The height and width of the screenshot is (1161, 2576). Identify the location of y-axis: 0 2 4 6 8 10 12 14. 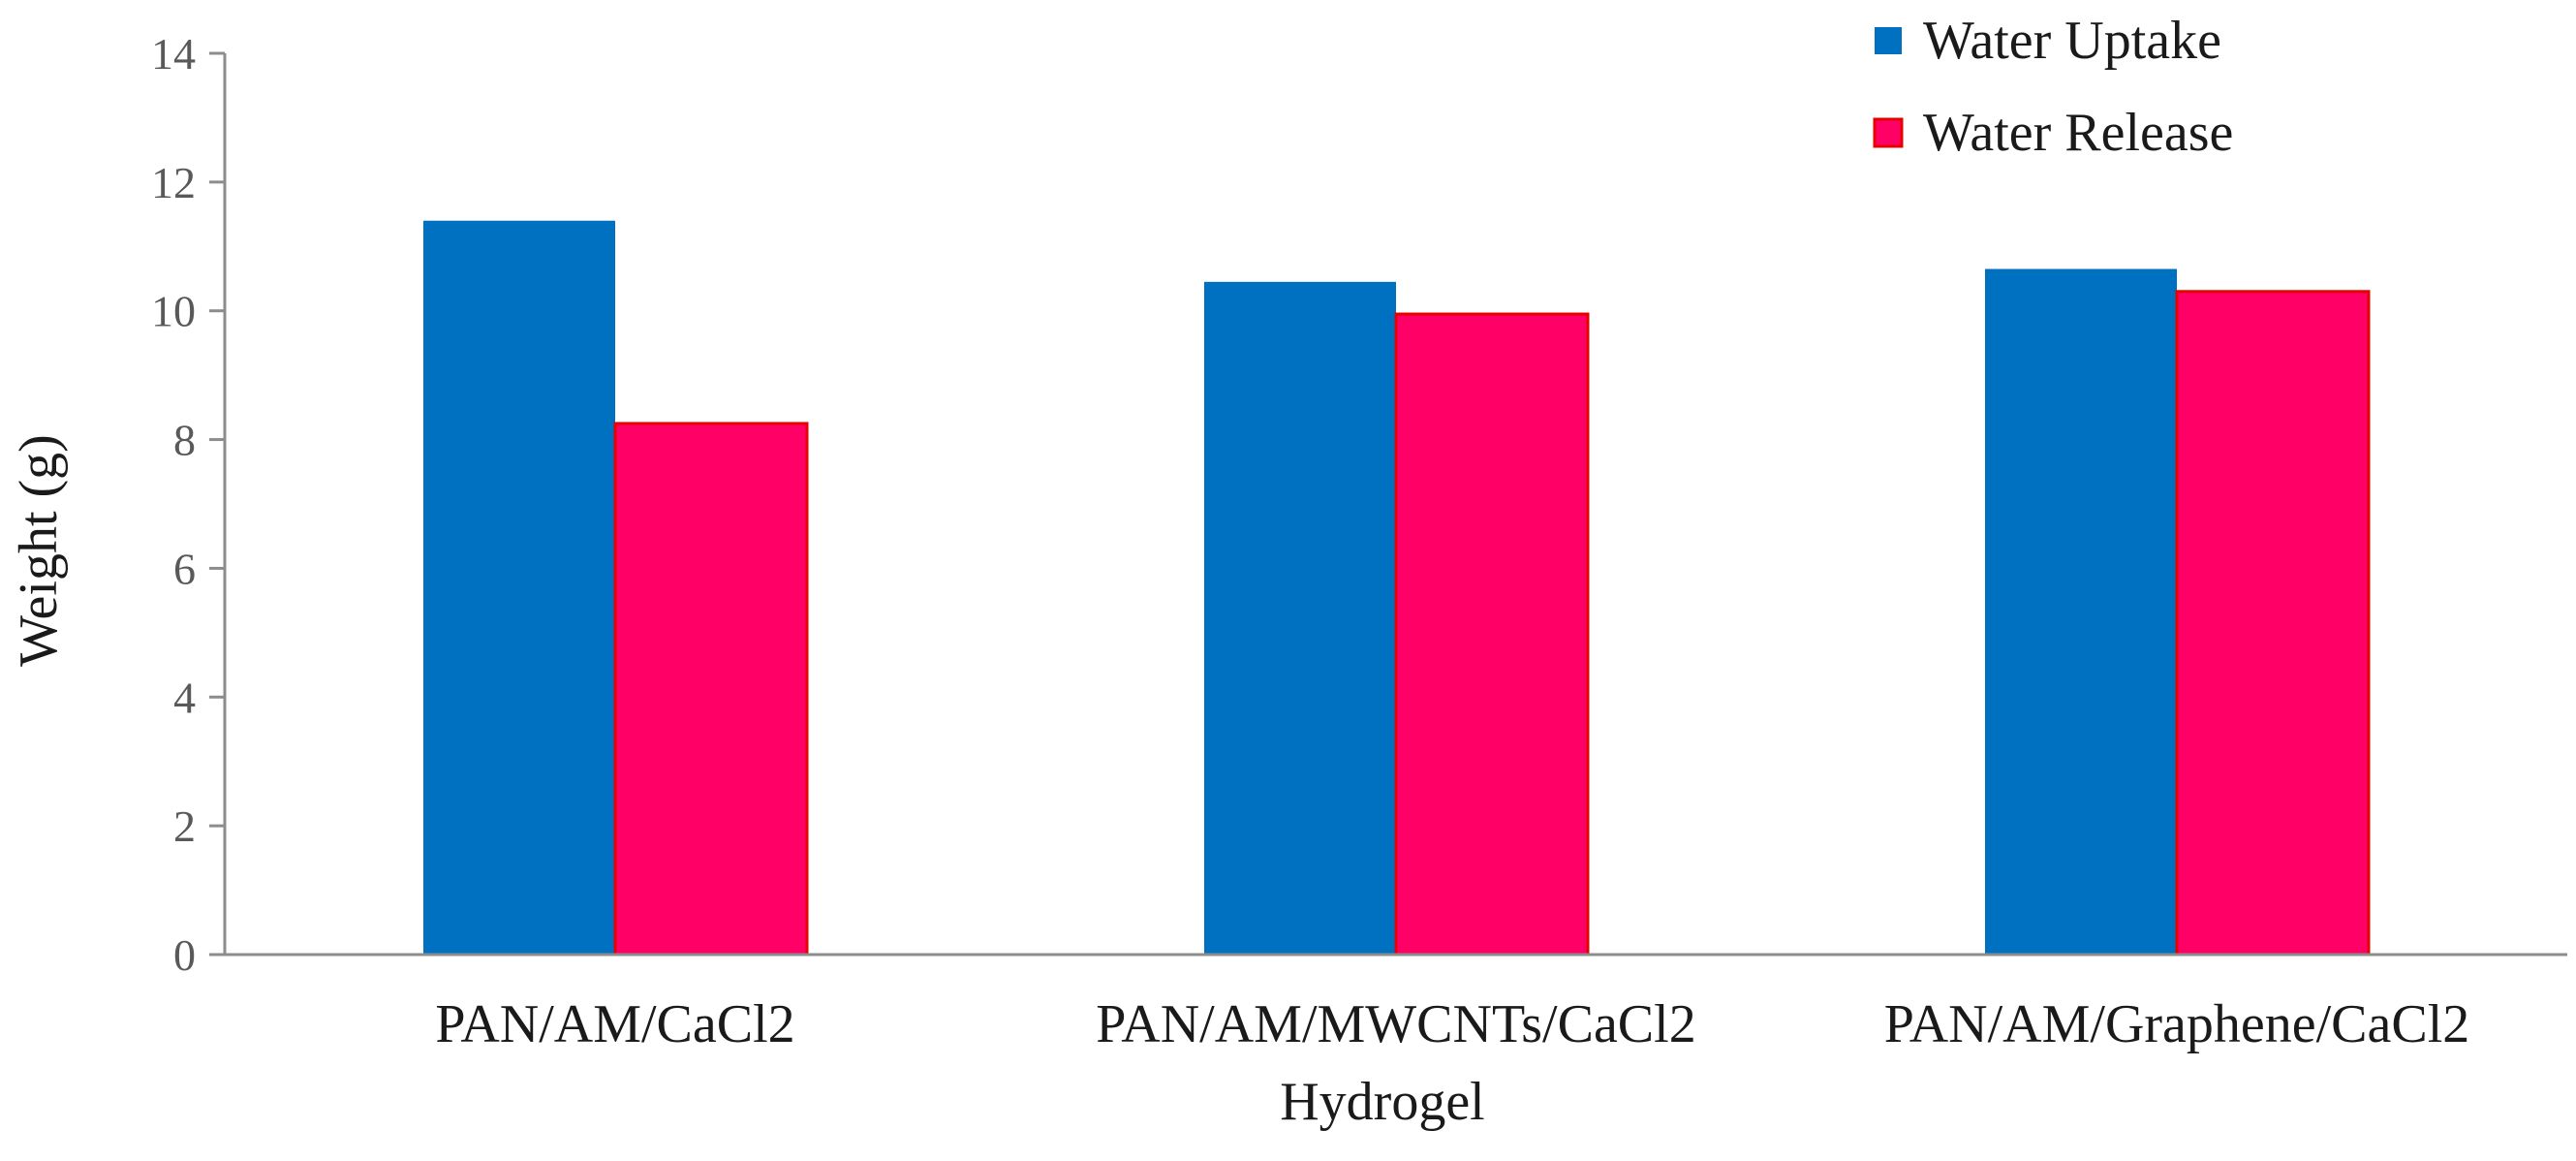
(189, 505).